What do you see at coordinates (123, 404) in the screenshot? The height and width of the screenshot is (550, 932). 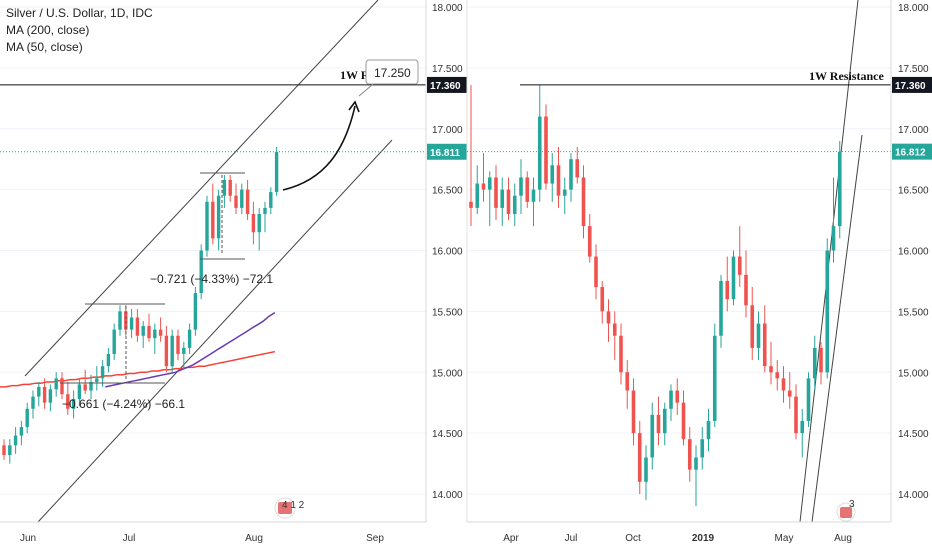 I see `measure2-label: −0.661 (−4.24%) −66.1` at bounding box center [123, 404].